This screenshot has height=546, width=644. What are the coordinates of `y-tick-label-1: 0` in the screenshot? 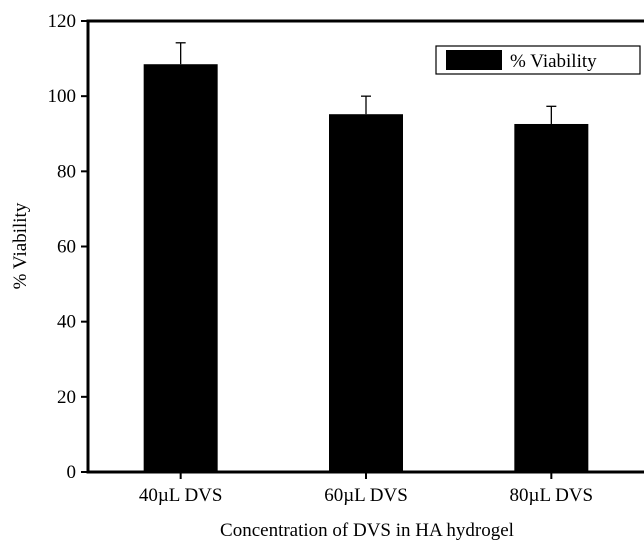 It's located at (72, 472).